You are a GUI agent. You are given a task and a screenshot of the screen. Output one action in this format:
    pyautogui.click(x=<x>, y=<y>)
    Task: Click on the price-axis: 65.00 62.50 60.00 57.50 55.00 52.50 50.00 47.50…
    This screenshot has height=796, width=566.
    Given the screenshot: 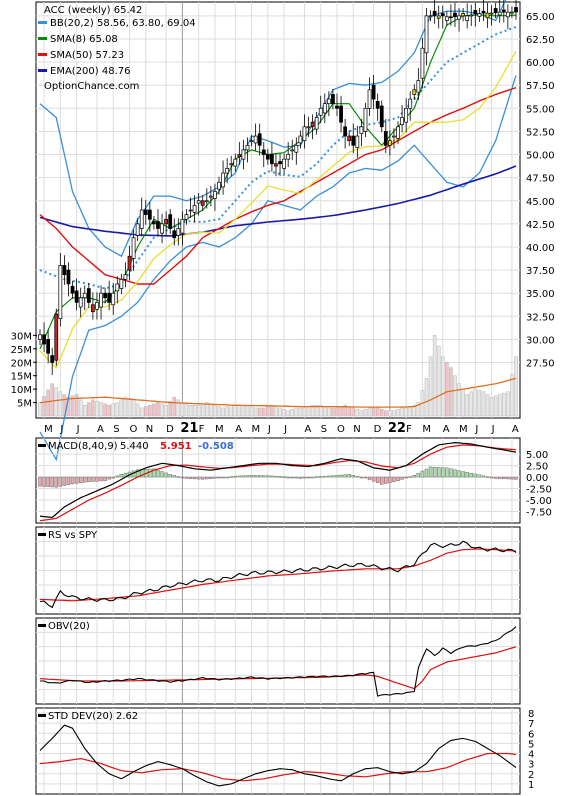 What is the action you would take?
    pyautogui.click(x=540, y=191)
    